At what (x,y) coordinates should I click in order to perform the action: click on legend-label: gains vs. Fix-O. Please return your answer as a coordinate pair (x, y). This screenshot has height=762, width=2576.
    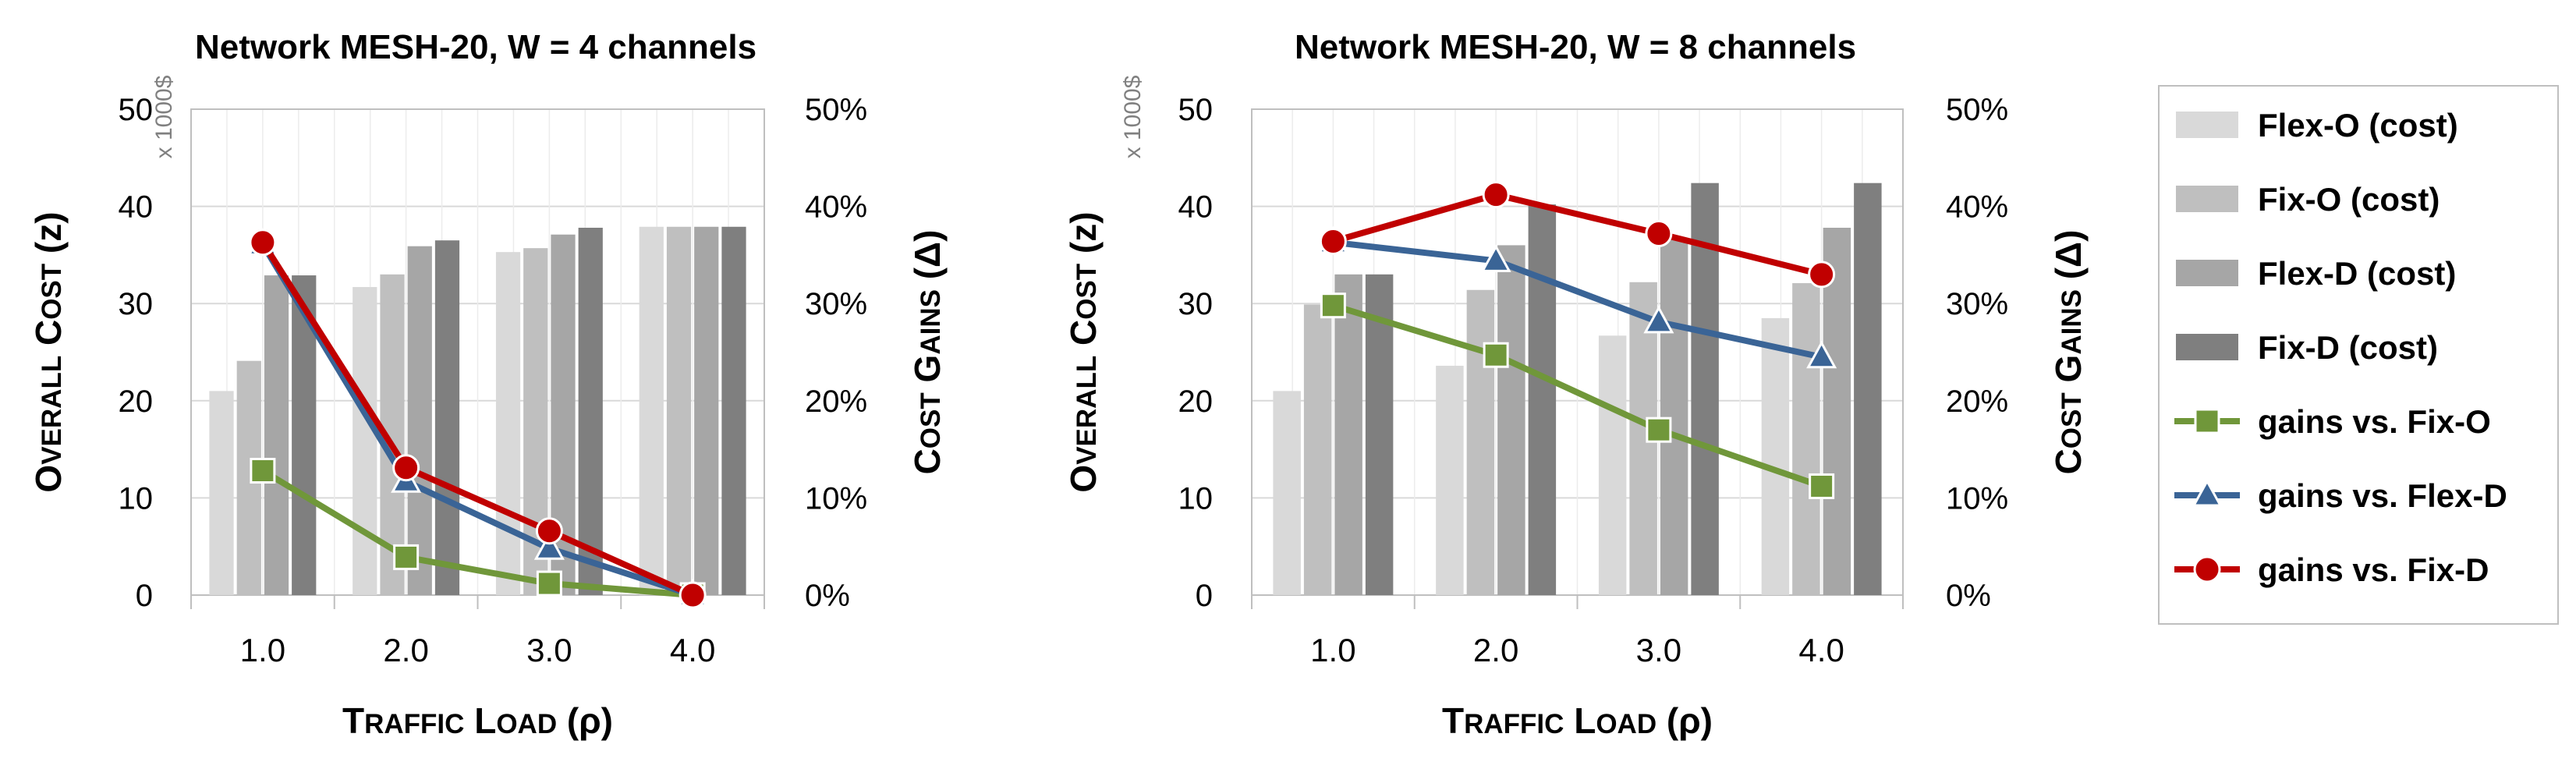
    Looking at the image, I should click on (2374, 421).